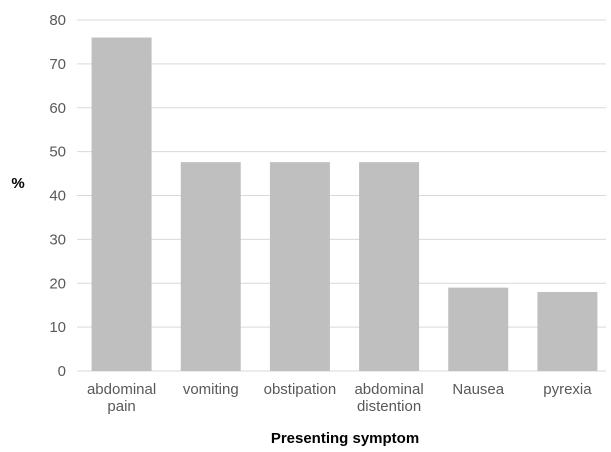 Image resolution: width=611 pixels, height=452 pixels. Describe the element at coordinates (57, 283) in the screenshot. I see `y-tick-label: 20` at that location.